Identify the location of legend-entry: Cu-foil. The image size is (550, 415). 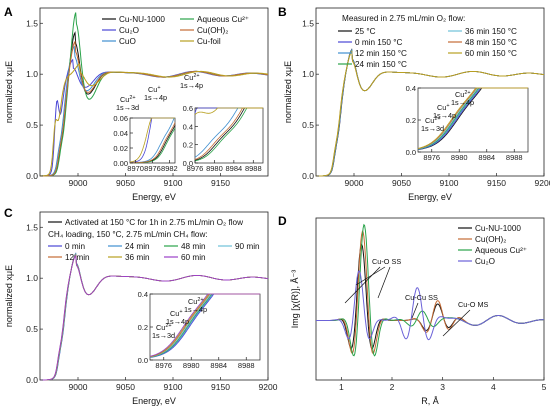
(209, 41).